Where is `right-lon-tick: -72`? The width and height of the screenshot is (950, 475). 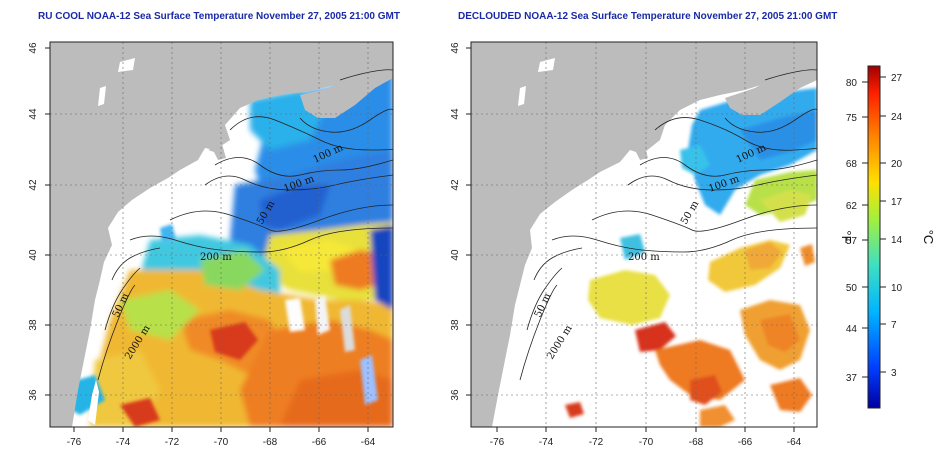 right-lon-tick: -72 is located at coordinates (596, 442).